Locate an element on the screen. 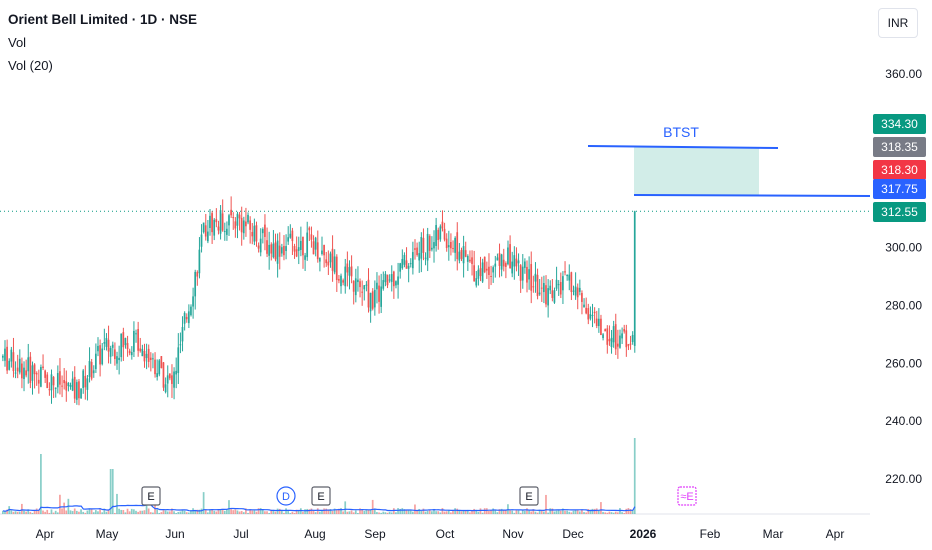  earnings-marker-label: E is located at coordinates (150, 497).